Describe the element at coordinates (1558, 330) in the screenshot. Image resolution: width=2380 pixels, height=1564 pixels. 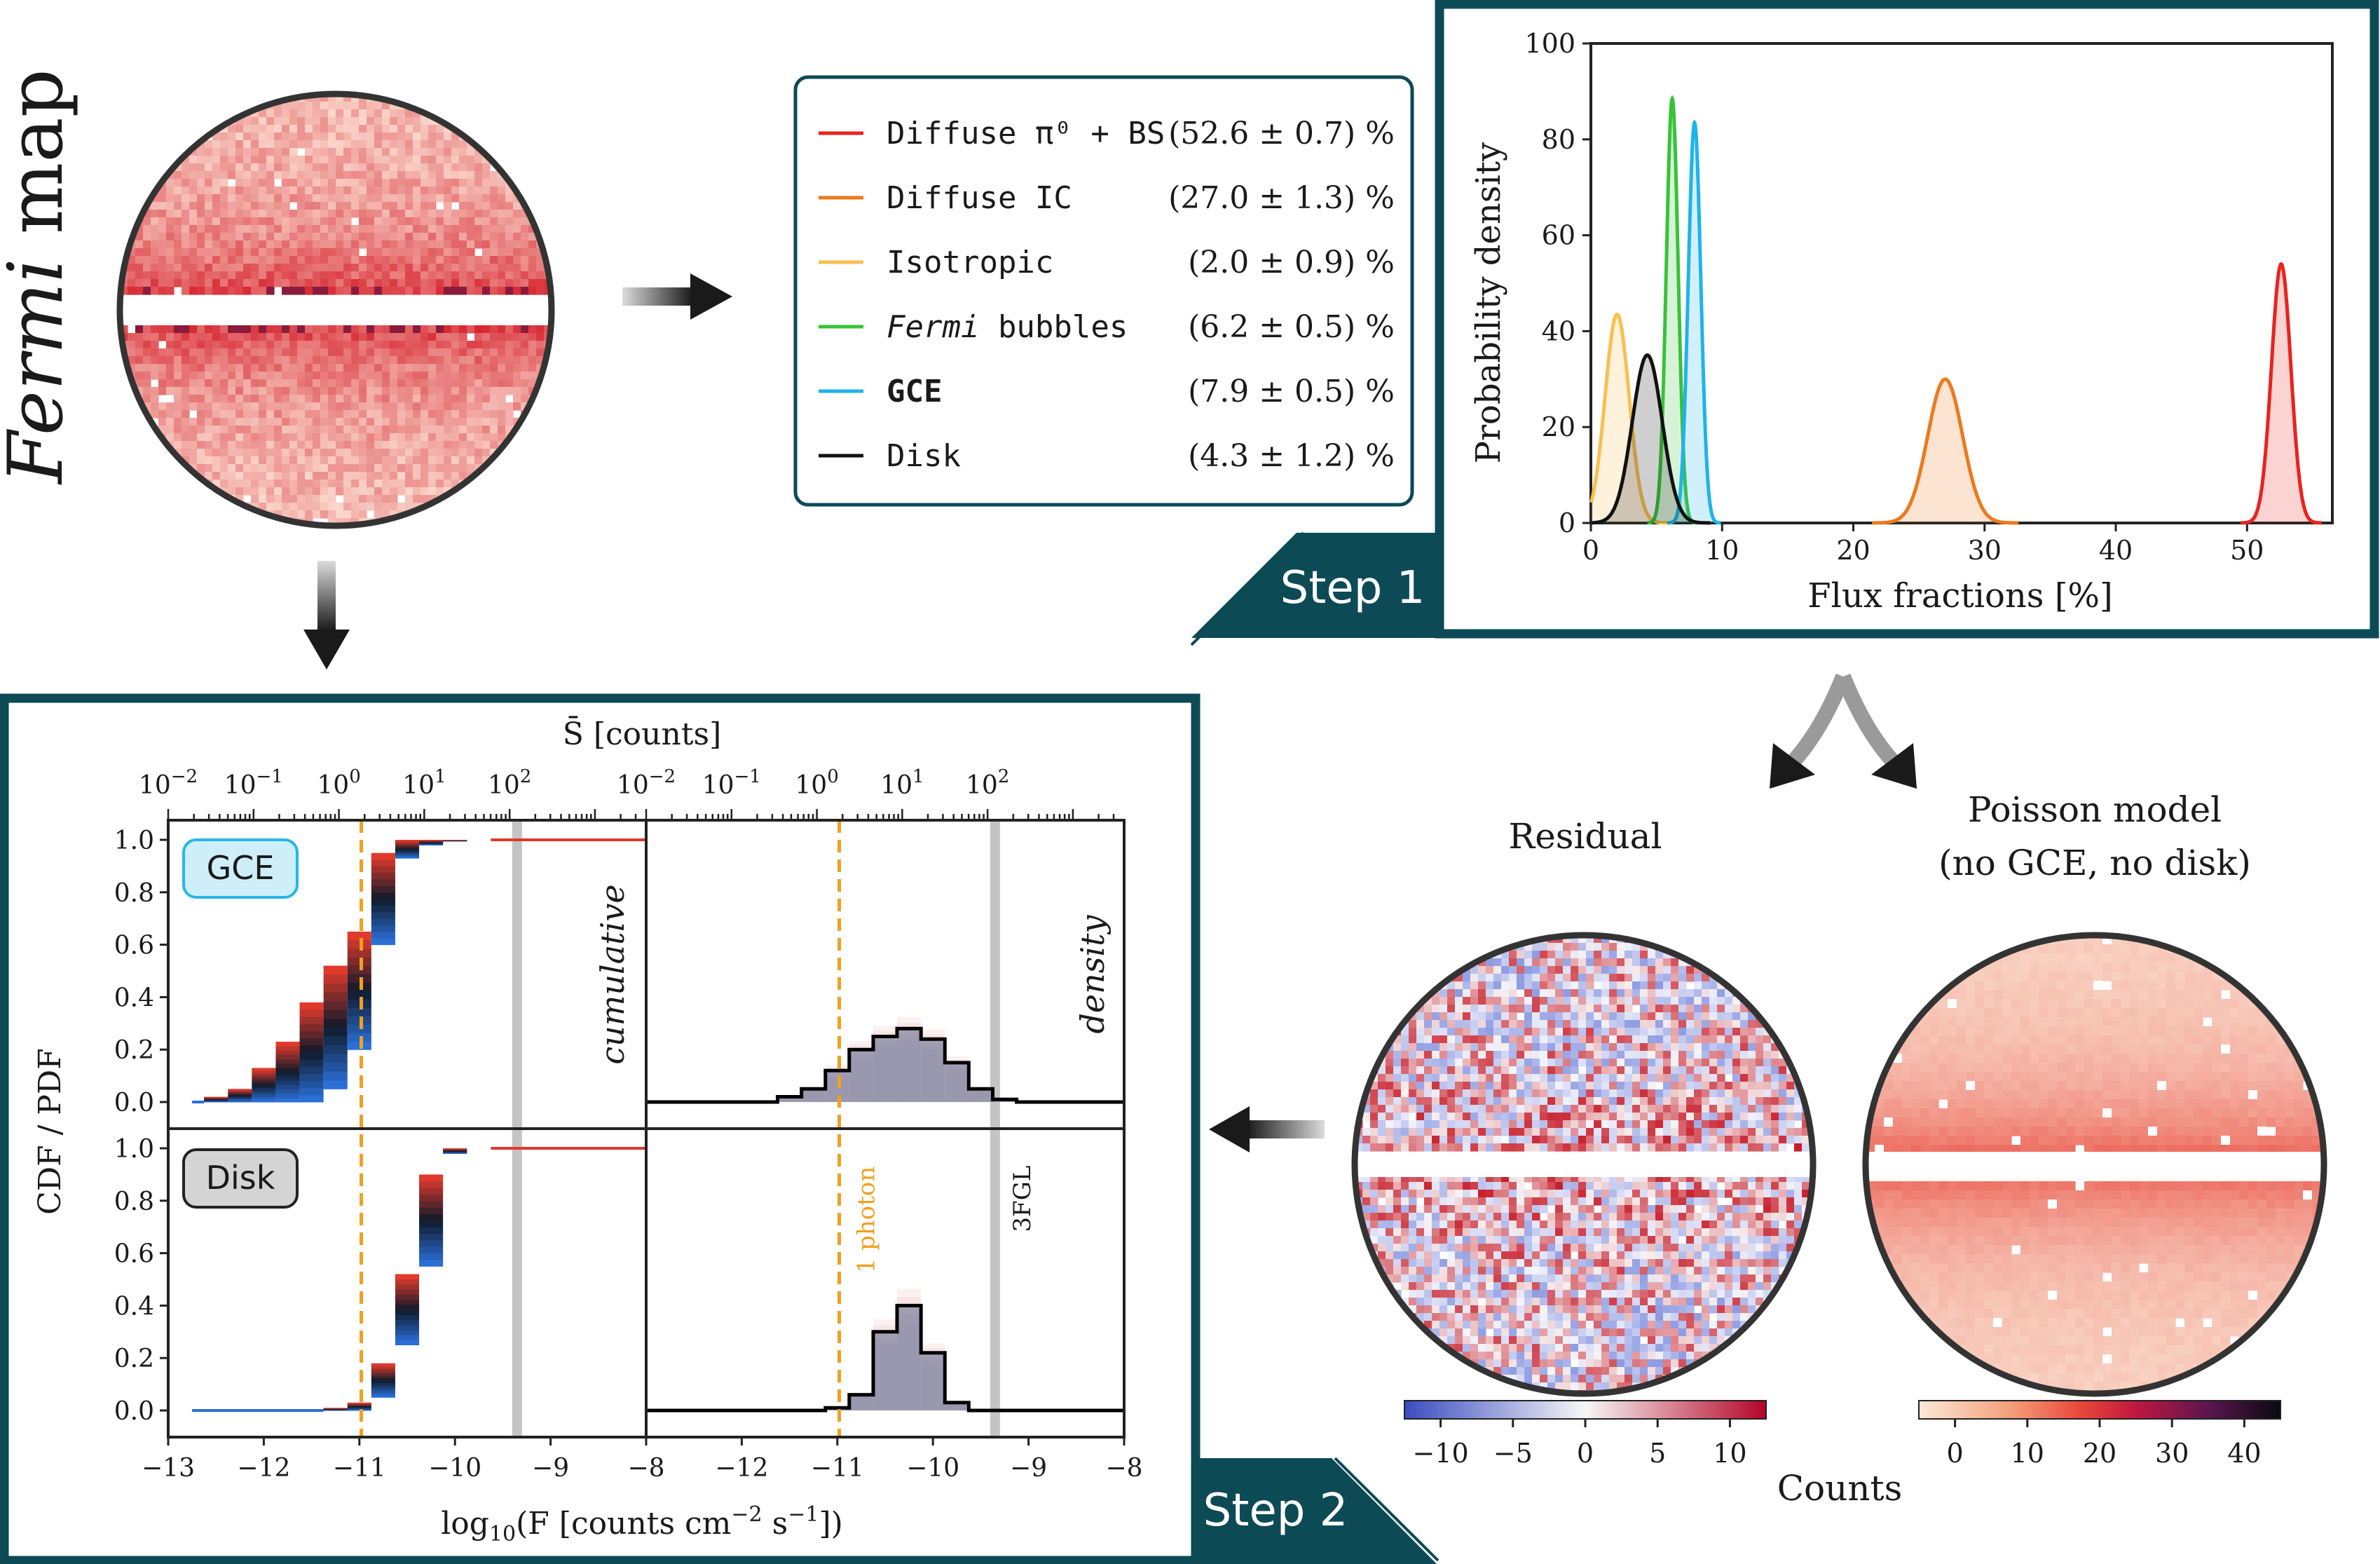
I see `flux-y-tick-label: 40` at that location.